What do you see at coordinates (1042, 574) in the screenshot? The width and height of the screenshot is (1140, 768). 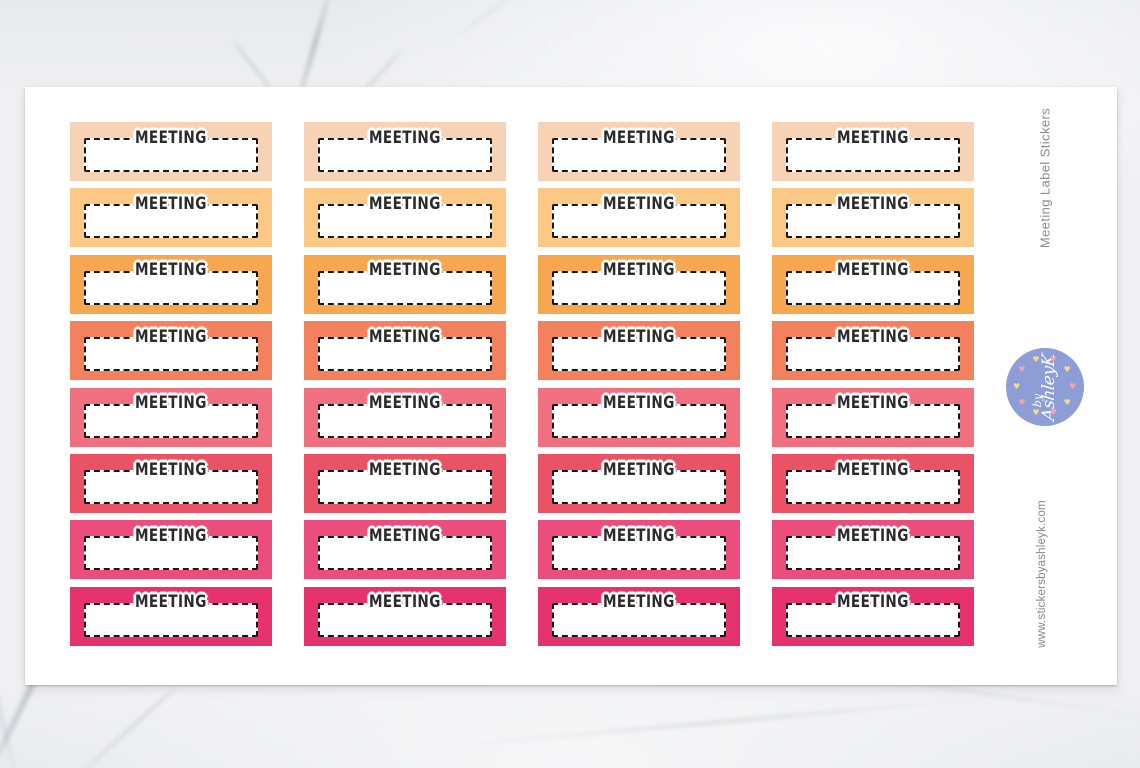 I see `website-caption: www.stickersbyashleyk.com` at bounding box center [1042, 574].